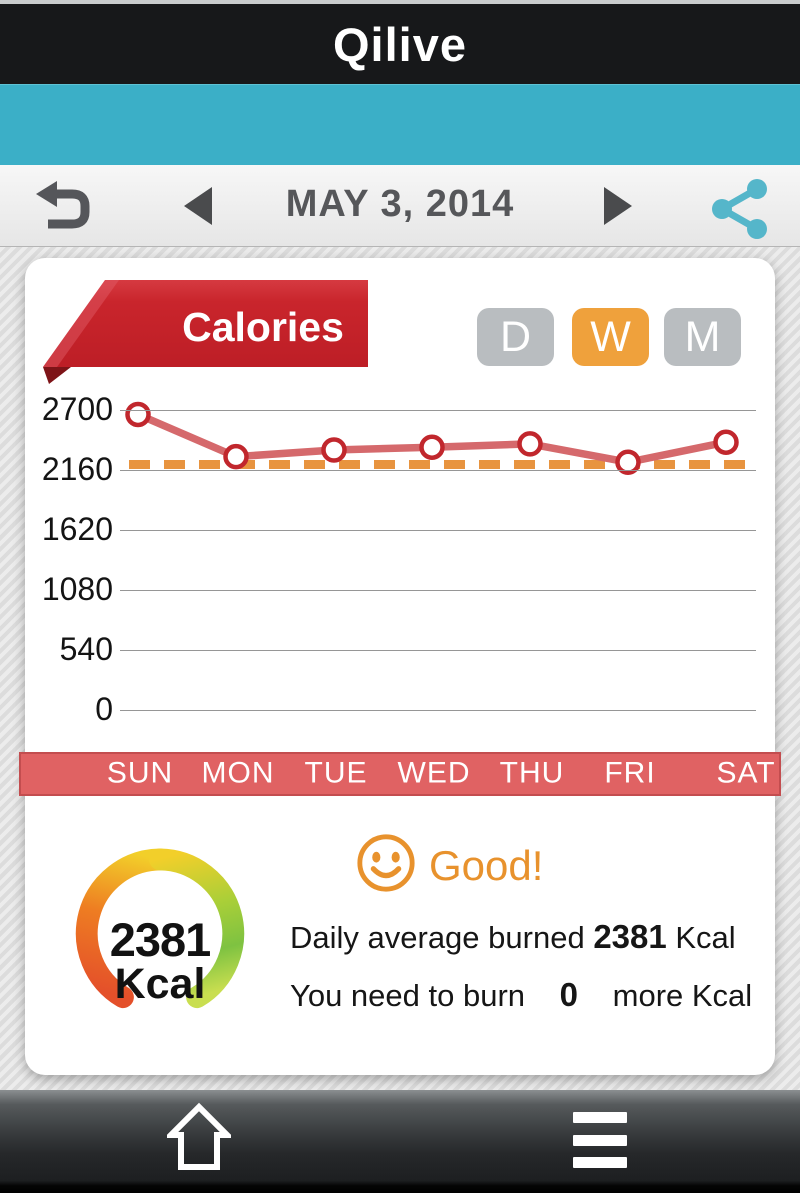 The image size is (800, 1193). I want to click on home-button, so click(199, 1137).